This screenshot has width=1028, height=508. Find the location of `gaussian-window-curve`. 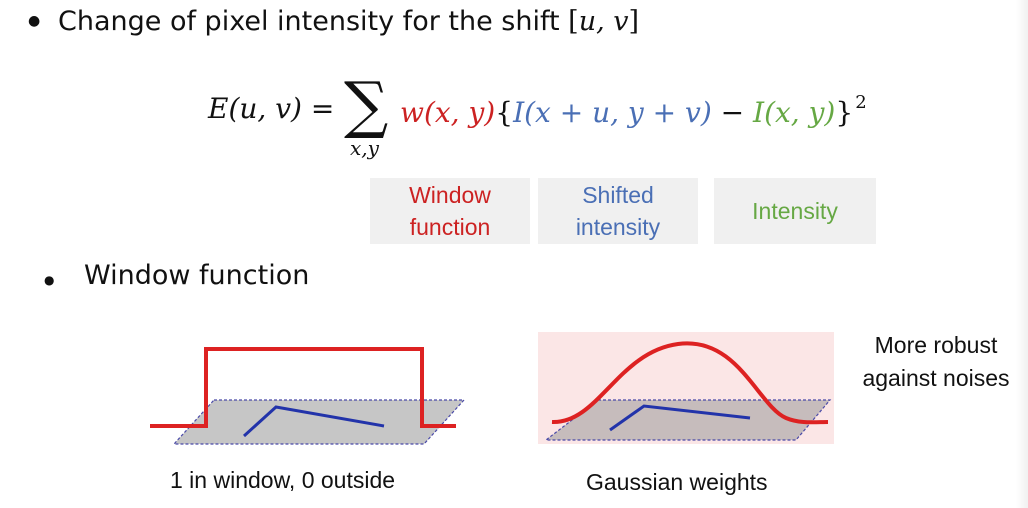

gaussian-window-curve is located at coordinates (690, 383).